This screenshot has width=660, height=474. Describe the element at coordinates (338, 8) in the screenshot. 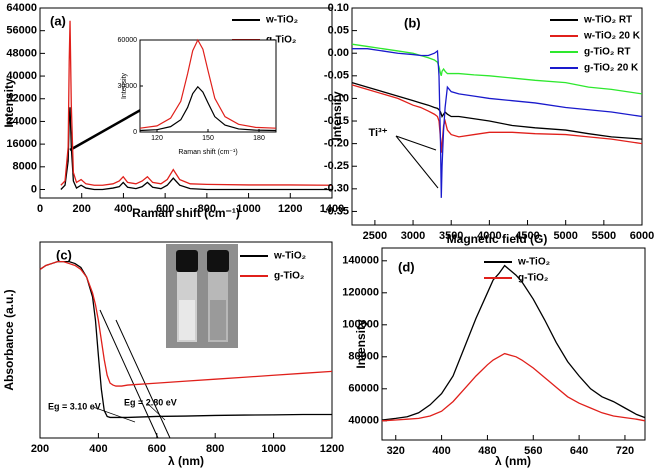

I see `y-tick-label: 0.10` at that location.